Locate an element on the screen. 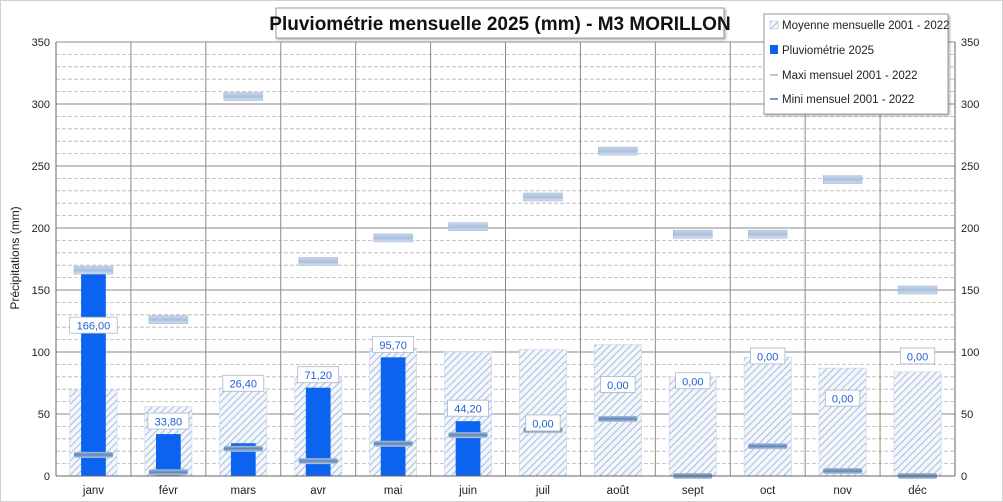  y-tick-label-left: 300 is located at coordinates (41, 105).